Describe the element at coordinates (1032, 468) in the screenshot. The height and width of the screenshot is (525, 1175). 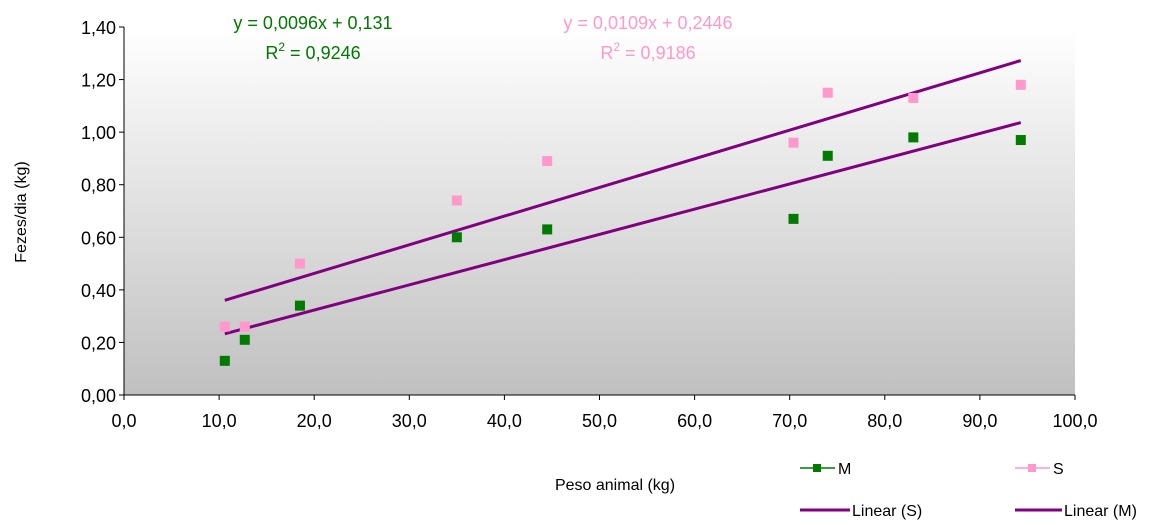
I see `legend-s-marker` at that location.